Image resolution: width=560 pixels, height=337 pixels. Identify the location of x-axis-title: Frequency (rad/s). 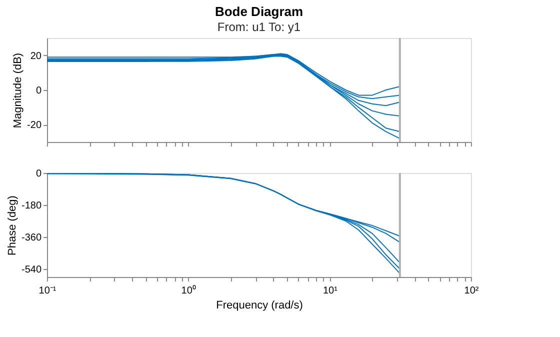
(259, 306).